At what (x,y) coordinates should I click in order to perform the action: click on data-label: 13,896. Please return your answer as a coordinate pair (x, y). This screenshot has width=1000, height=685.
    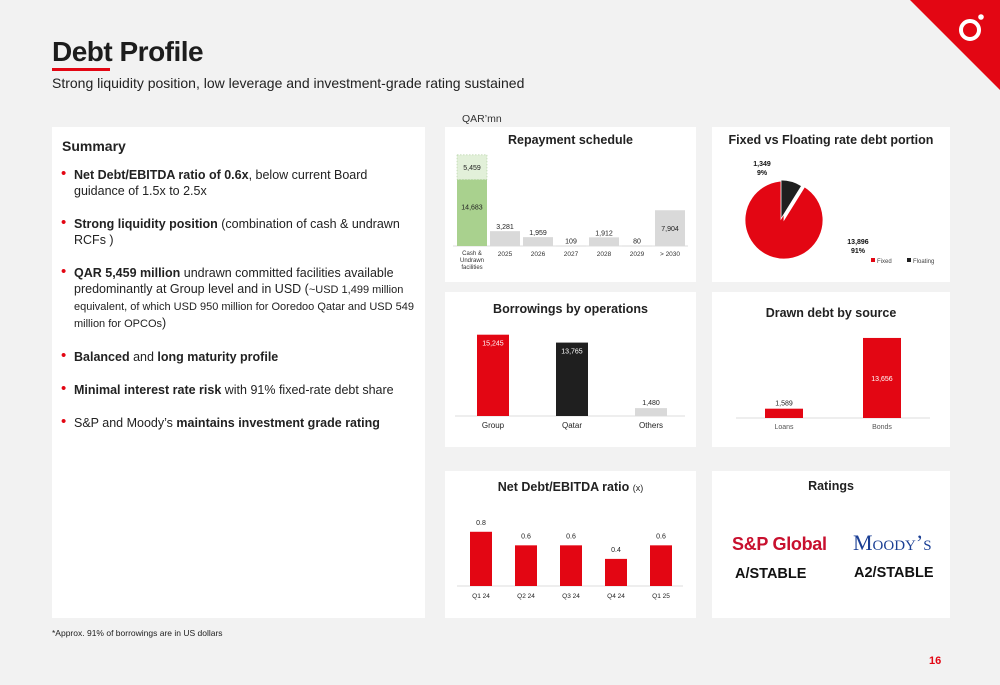
    Looking at the image, I should click on (858, 242).